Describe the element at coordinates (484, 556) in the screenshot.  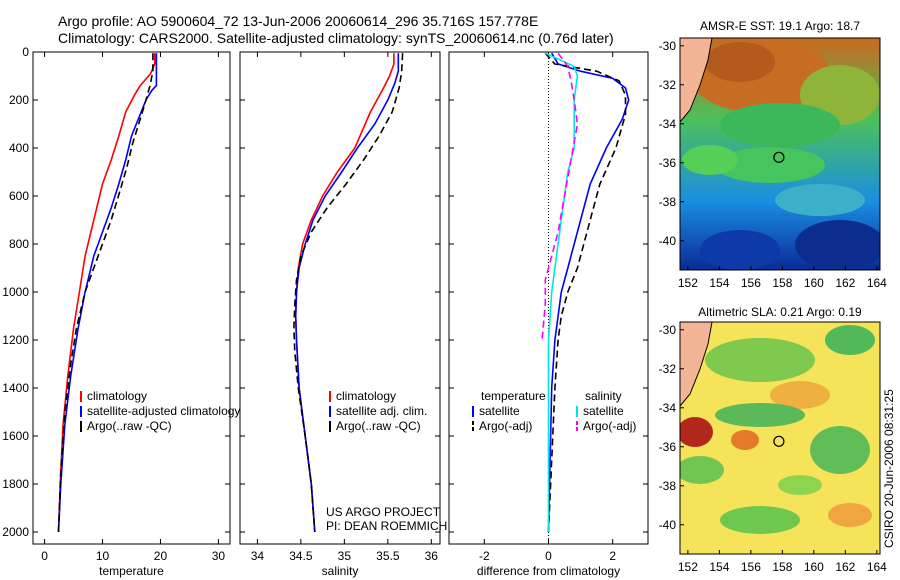
I see `x-tick-label: -2` at that location.